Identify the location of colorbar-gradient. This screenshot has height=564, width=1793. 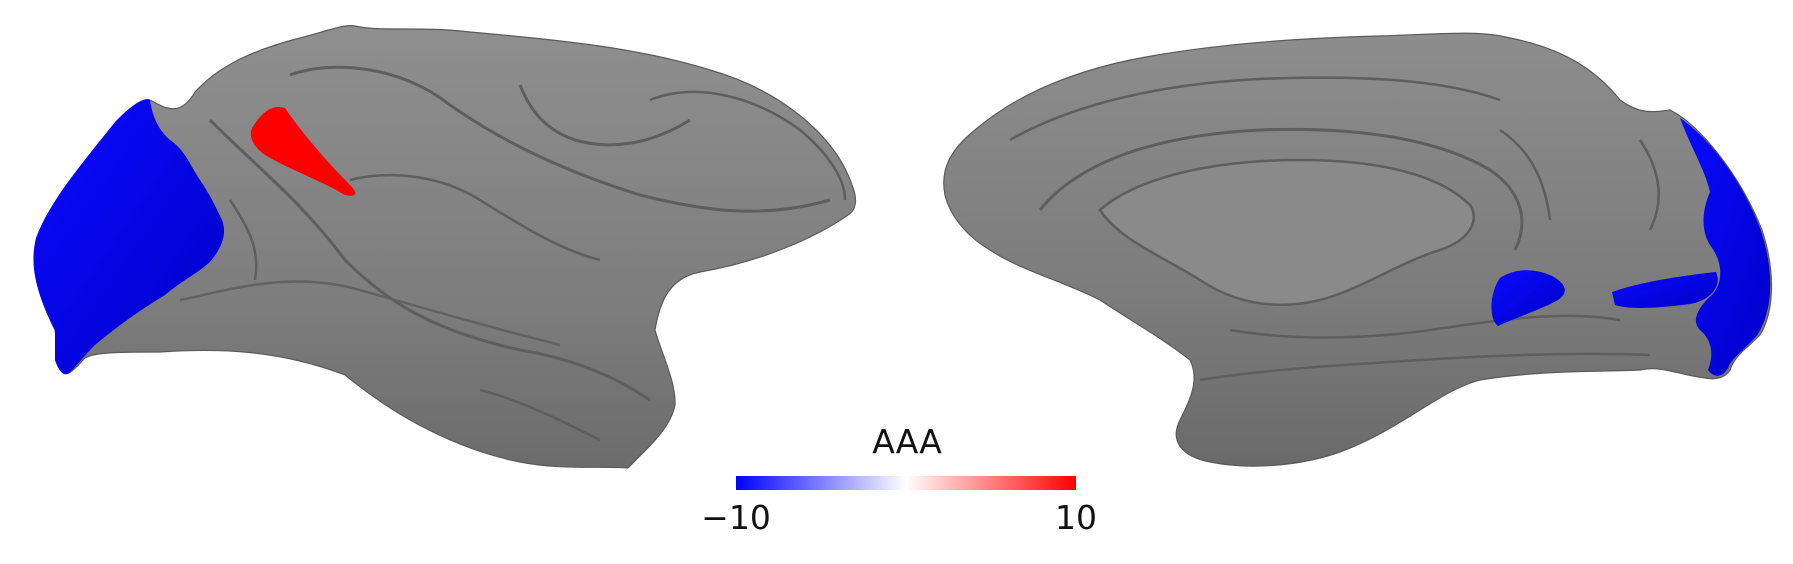
(906, 483).